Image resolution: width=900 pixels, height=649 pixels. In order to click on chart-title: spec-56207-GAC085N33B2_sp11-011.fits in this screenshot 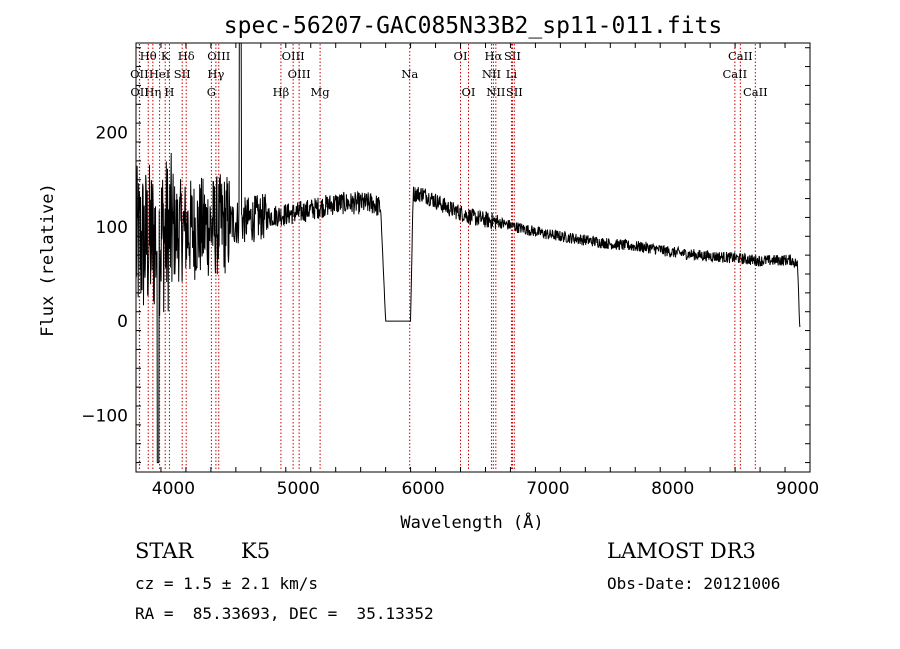, I will do `click(473, 26)`.